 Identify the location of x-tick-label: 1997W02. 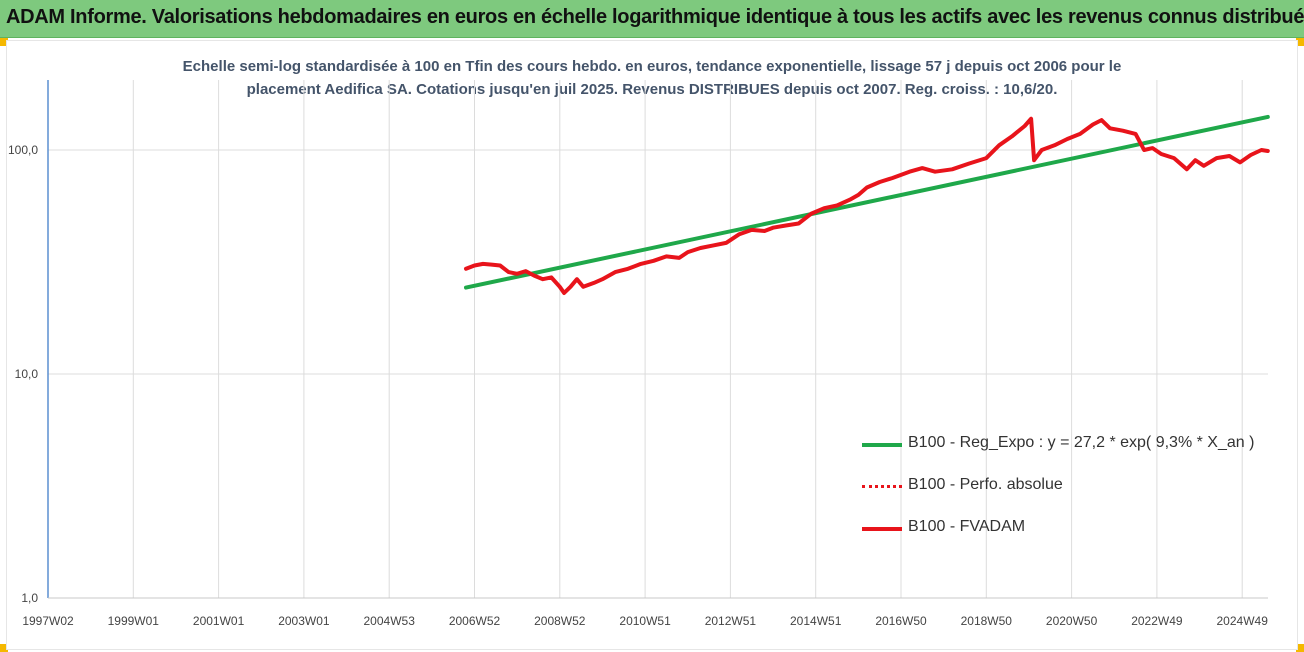
(48, 621).